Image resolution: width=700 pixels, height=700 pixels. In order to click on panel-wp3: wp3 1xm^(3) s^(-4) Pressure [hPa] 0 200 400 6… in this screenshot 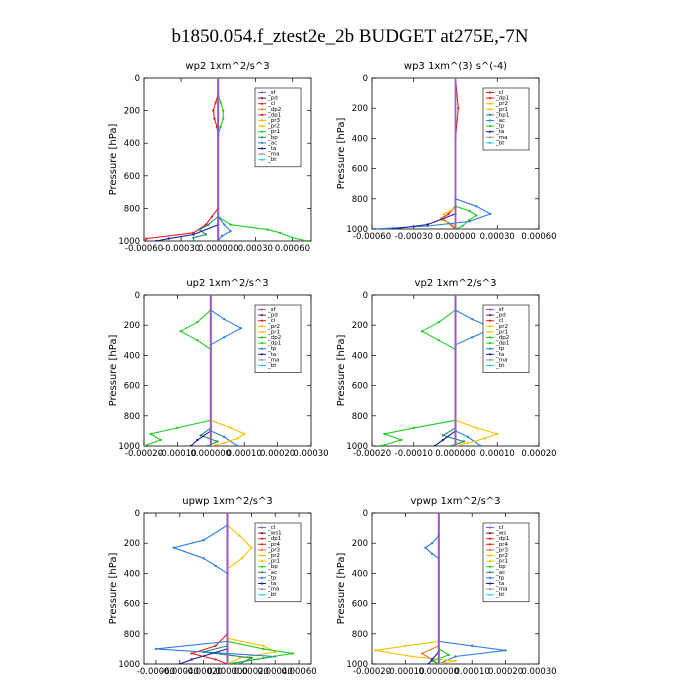, I will do `click(446, 151)`.